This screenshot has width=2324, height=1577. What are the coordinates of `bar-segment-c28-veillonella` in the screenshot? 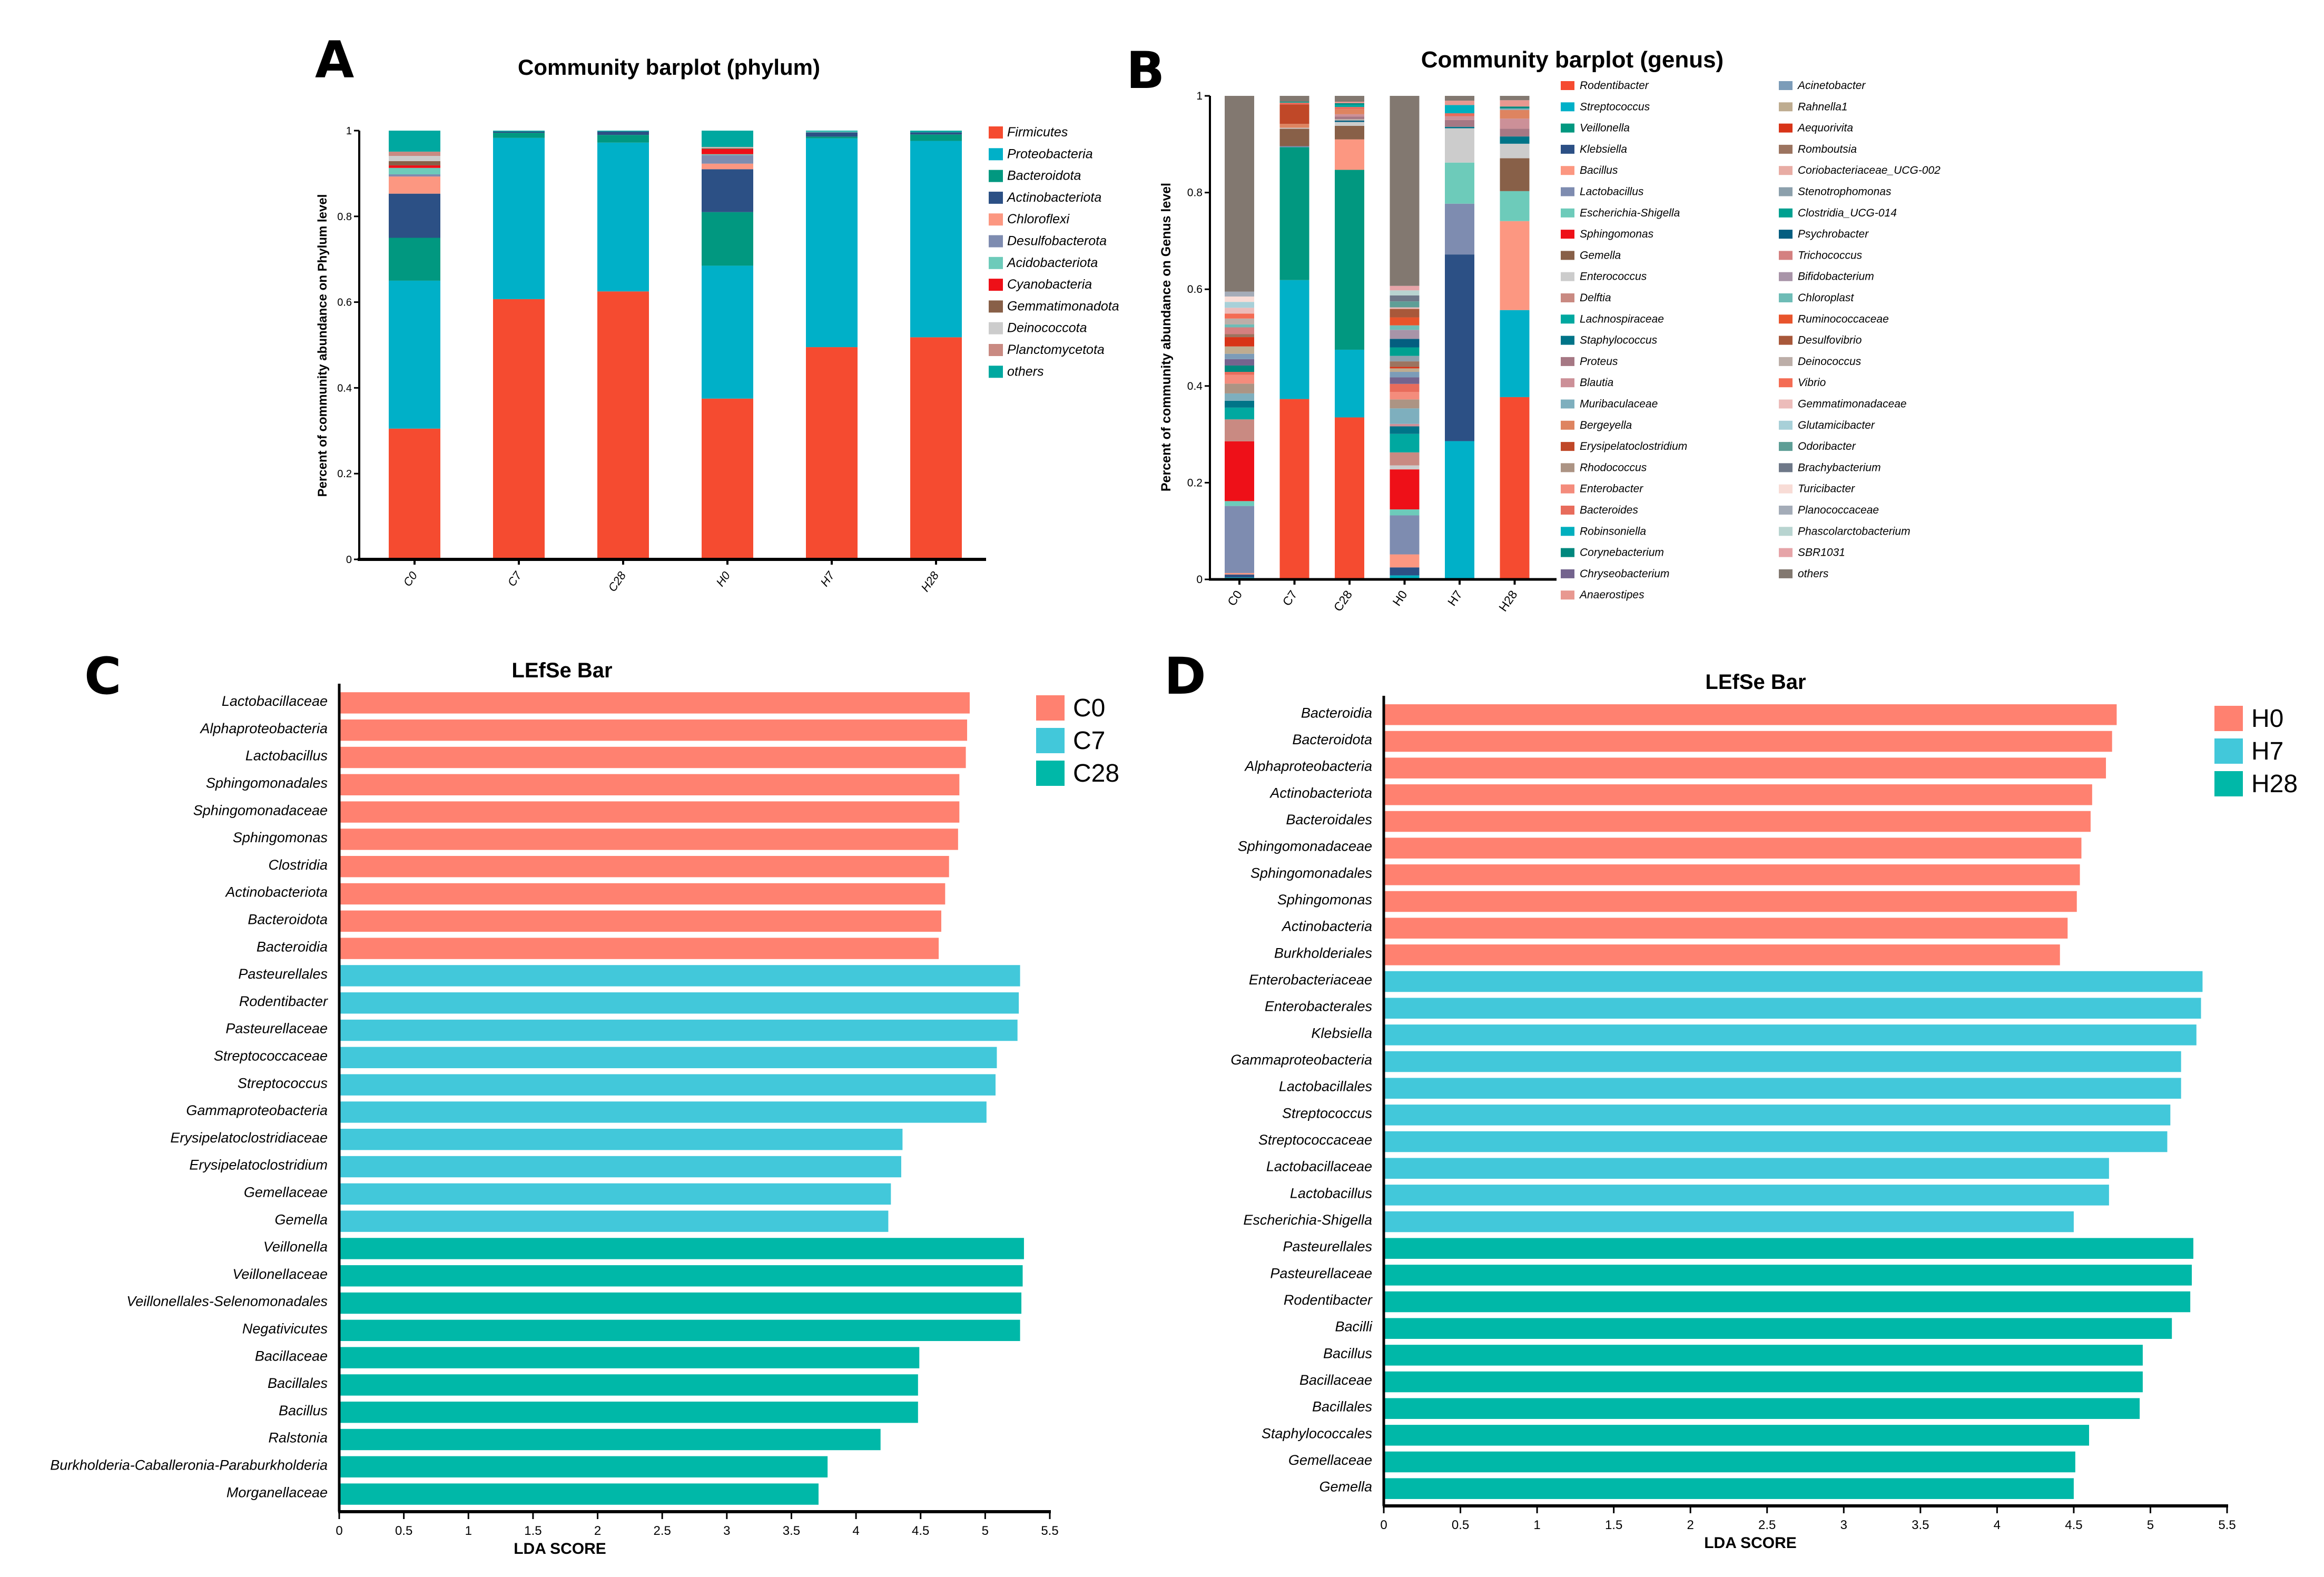 It's located at (1350, 260).